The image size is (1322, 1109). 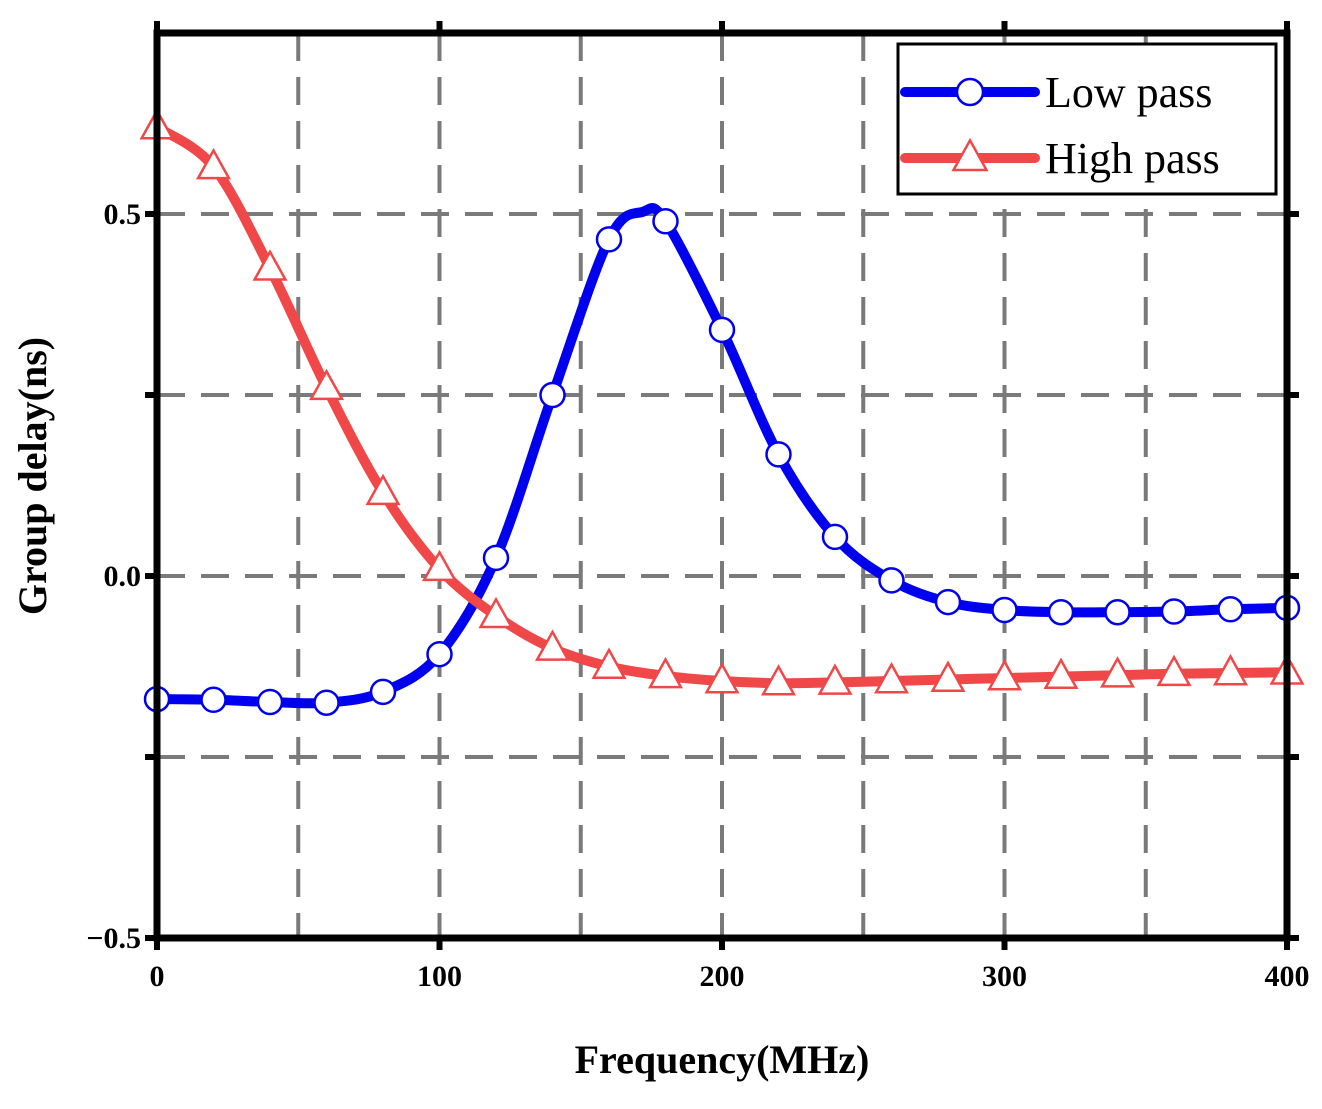 What do you see at coordinates (1128, 92) in the screenshot?
I see `legend-label-low-pass: Low pass` at bounding box center [1128, 92].